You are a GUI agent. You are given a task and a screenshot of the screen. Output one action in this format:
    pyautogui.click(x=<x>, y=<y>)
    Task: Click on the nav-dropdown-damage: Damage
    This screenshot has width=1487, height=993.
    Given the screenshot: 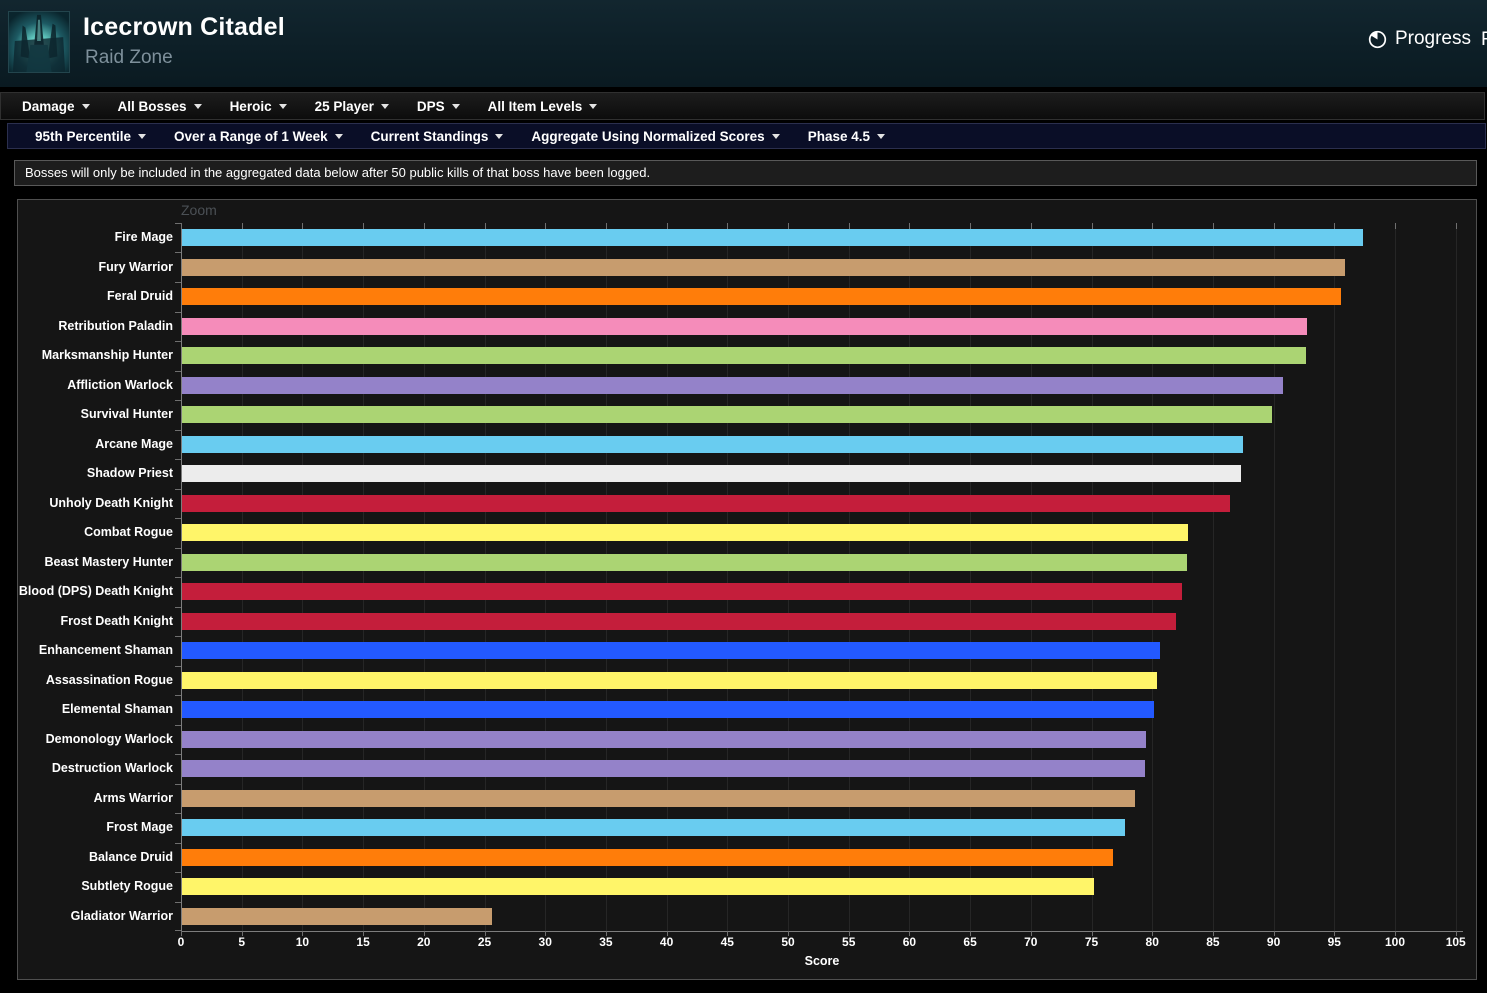 What is the action you would take?
    pyautogui.click(x=56, y=106)
    